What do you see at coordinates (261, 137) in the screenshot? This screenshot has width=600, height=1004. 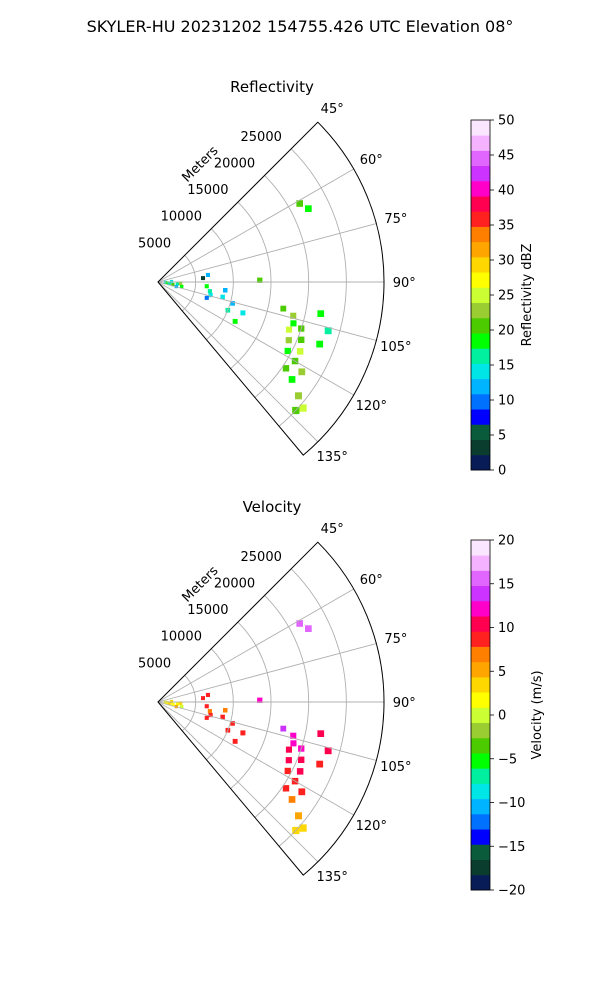 I see `range-tick-label: 25000` at bounding box center [261, 137].